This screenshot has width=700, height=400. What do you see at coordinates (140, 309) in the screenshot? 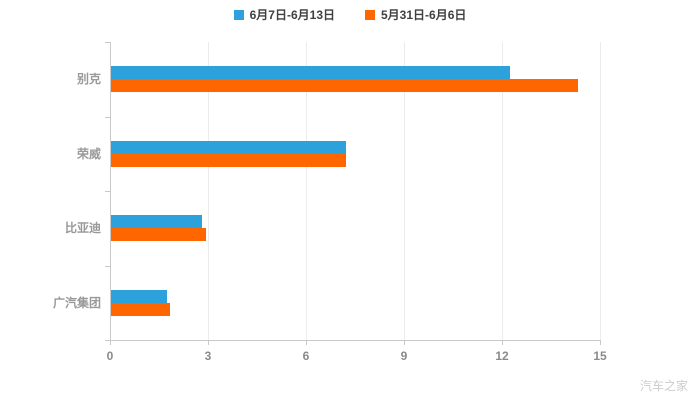
I see `bar-series1-cat3` at bounding box center [140, 309].